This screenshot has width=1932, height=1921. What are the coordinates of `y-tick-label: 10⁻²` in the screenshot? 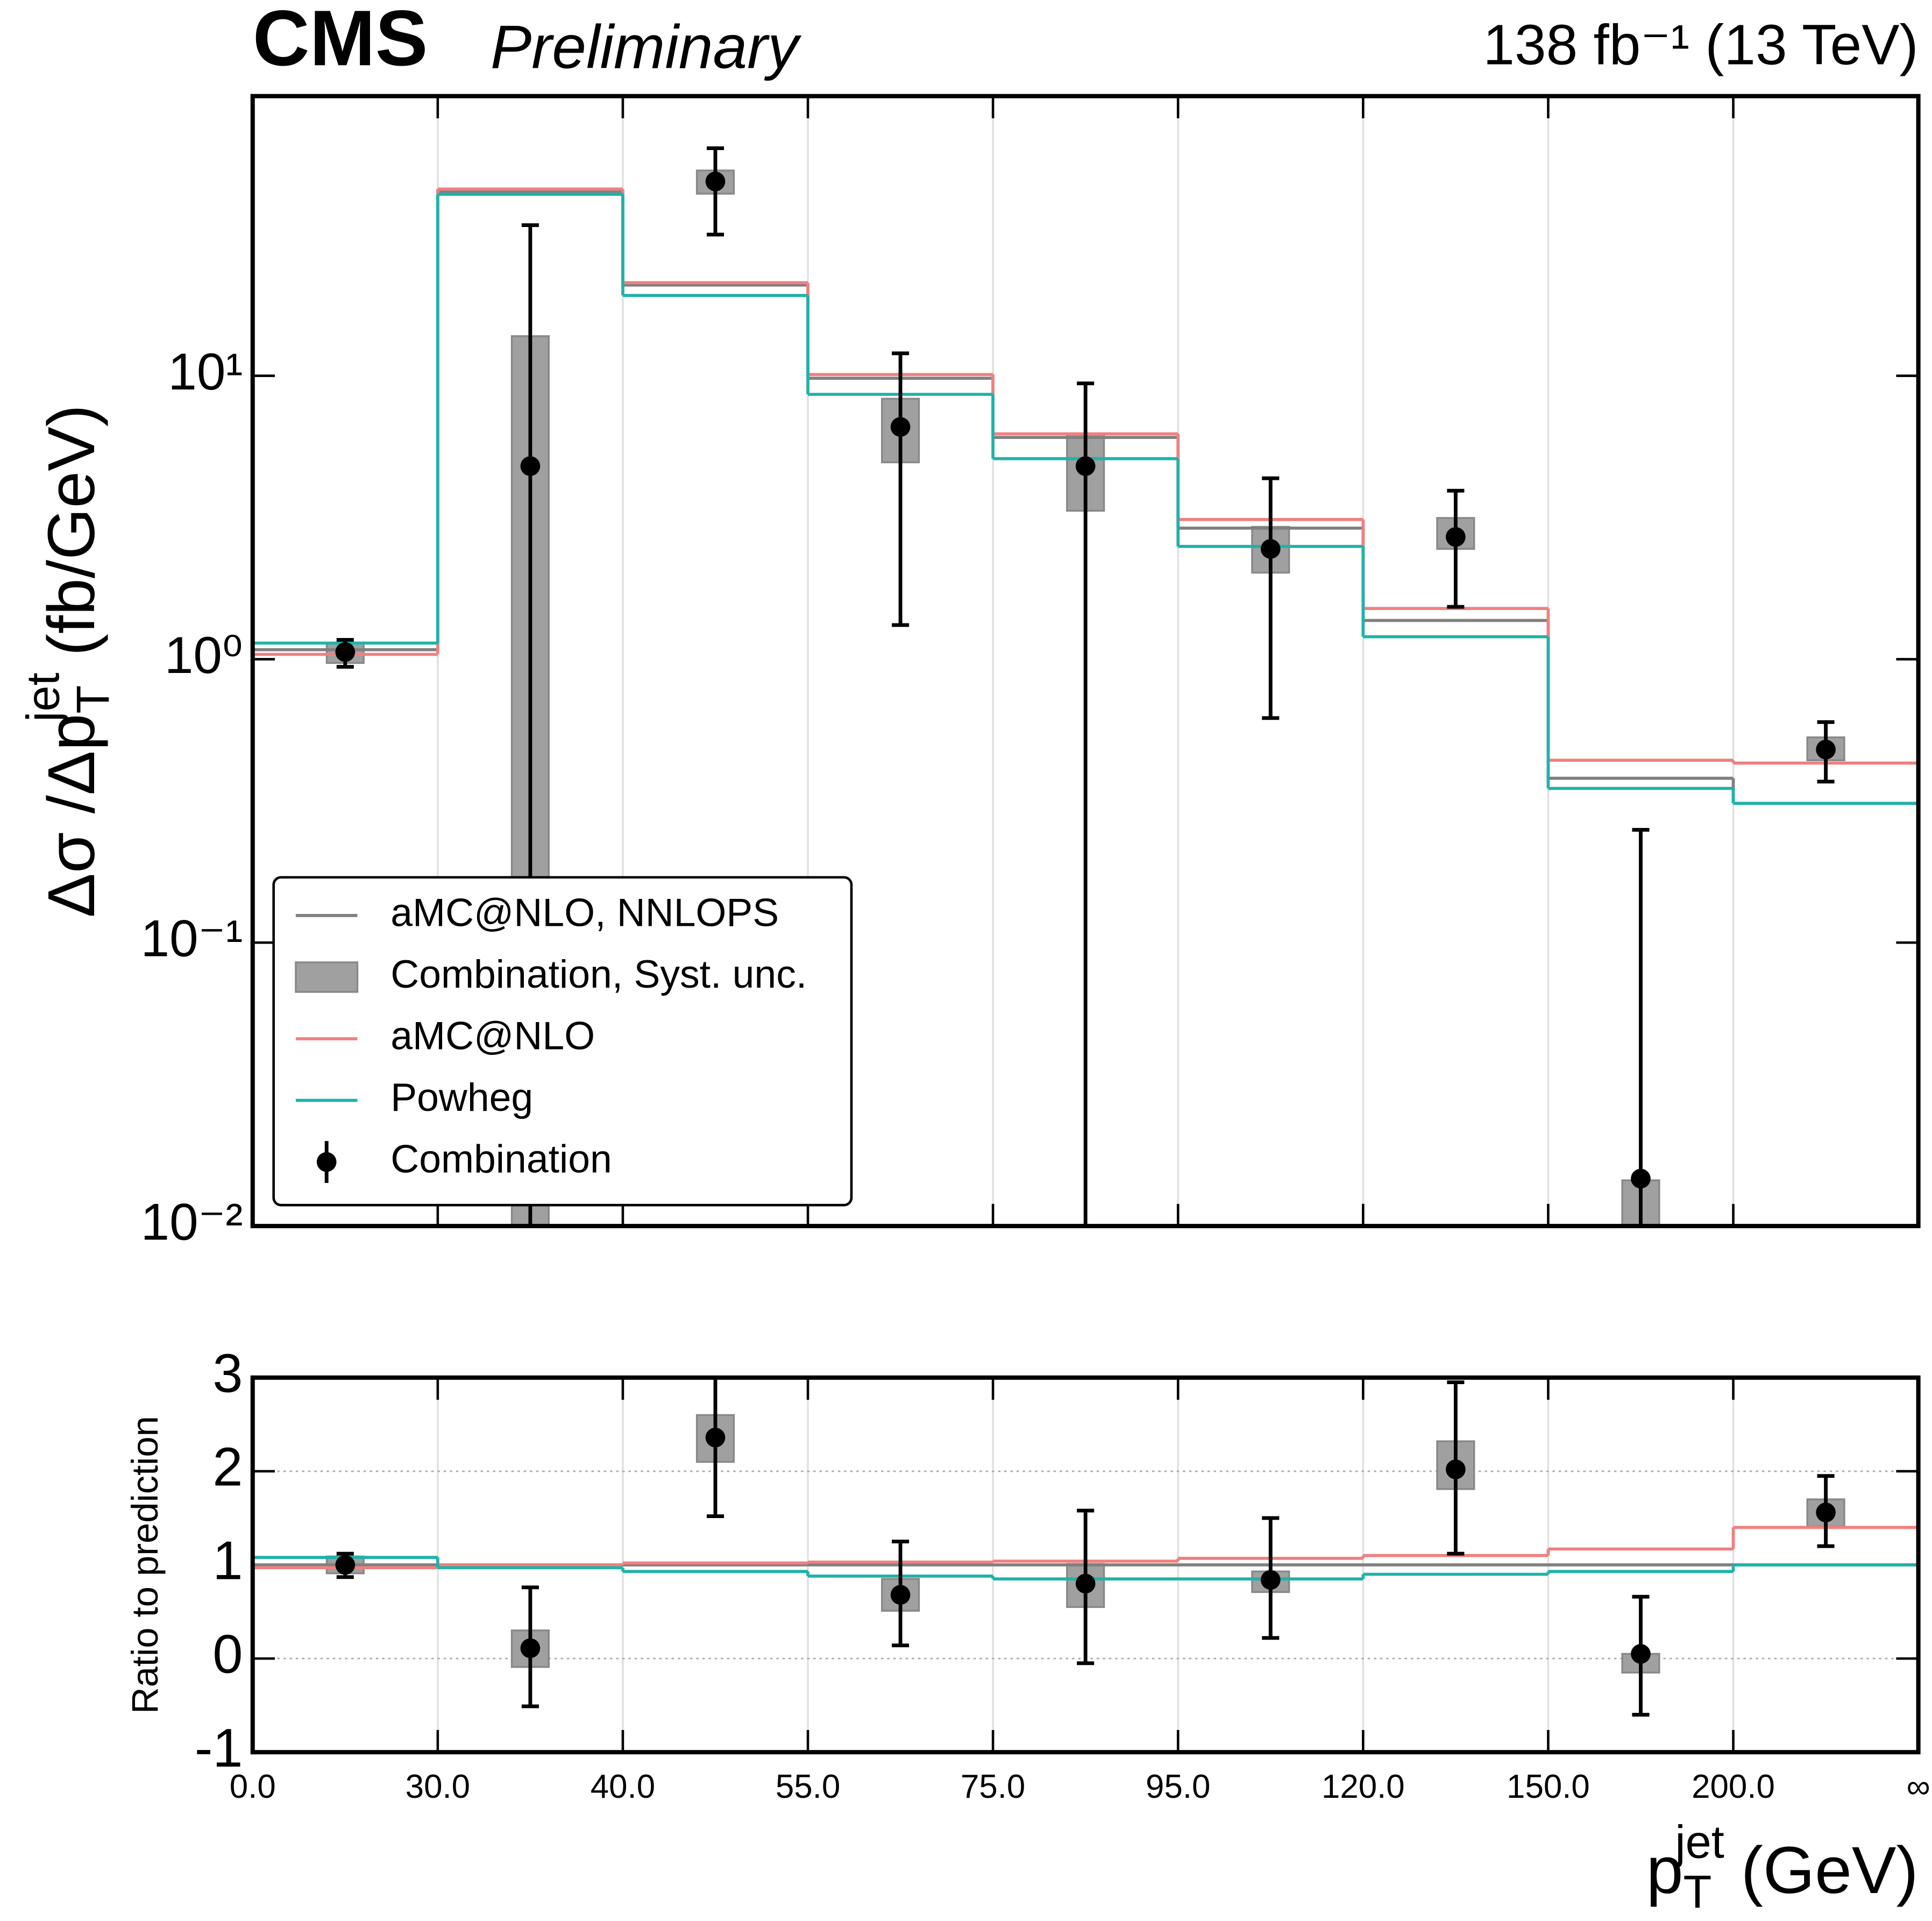 It's located at (192, 1222).